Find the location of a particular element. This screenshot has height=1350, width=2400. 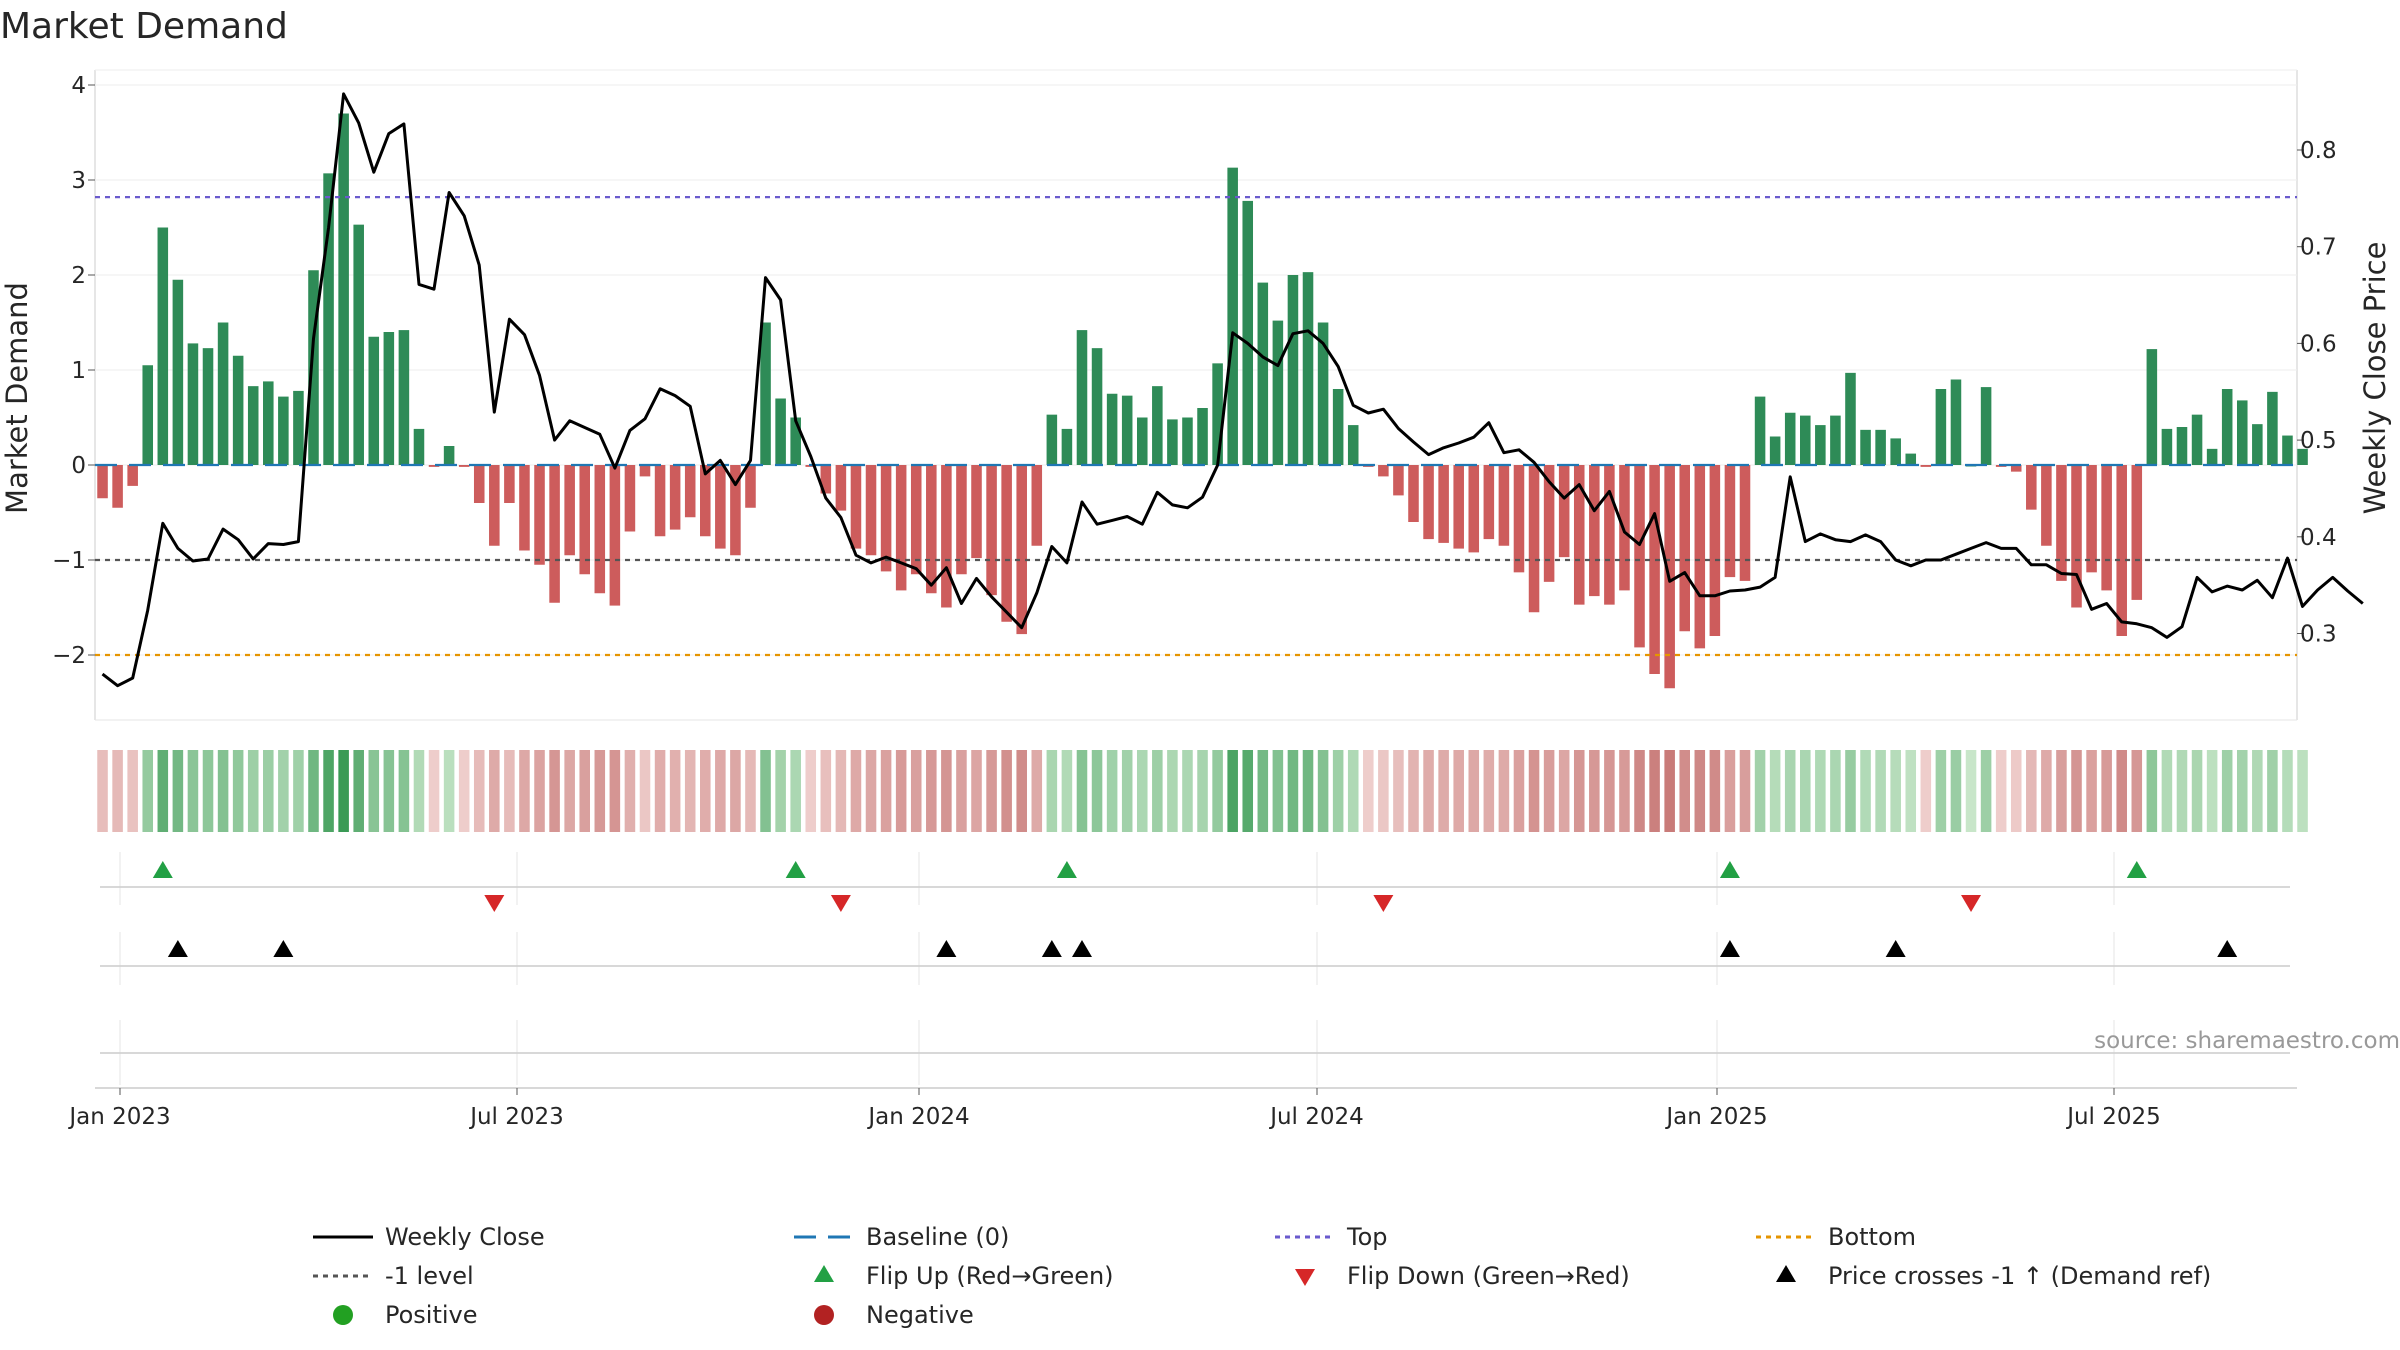

legend-swatch-dot is located at coordinates (343, 1315).